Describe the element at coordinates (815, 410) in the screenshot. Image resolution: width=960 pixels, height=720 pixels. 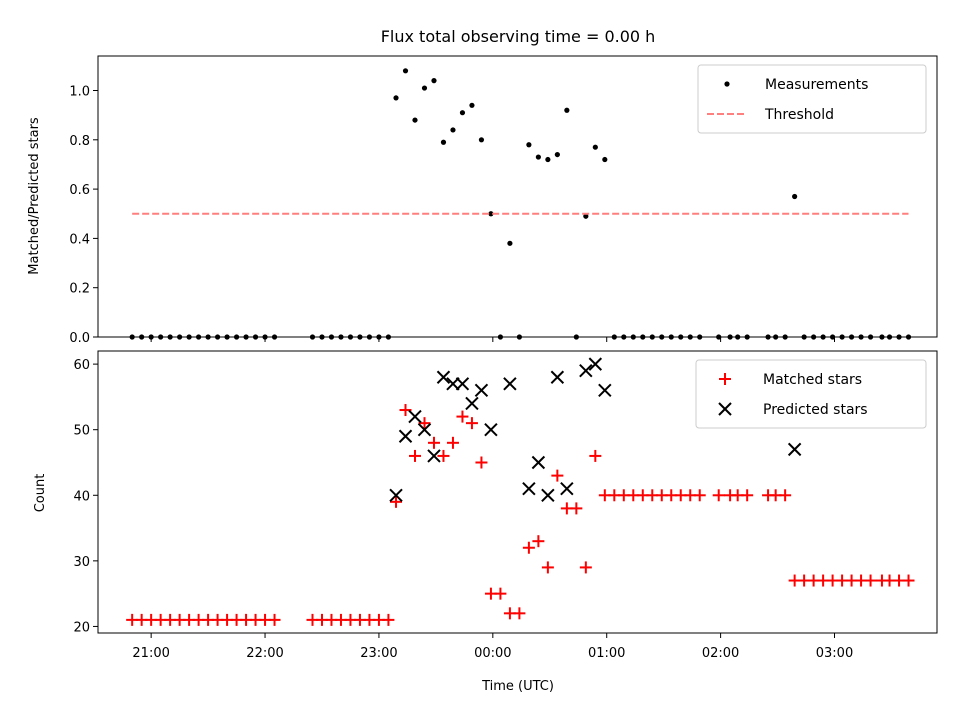
I see `predicted-legend-label: Predicted stars` at that location.